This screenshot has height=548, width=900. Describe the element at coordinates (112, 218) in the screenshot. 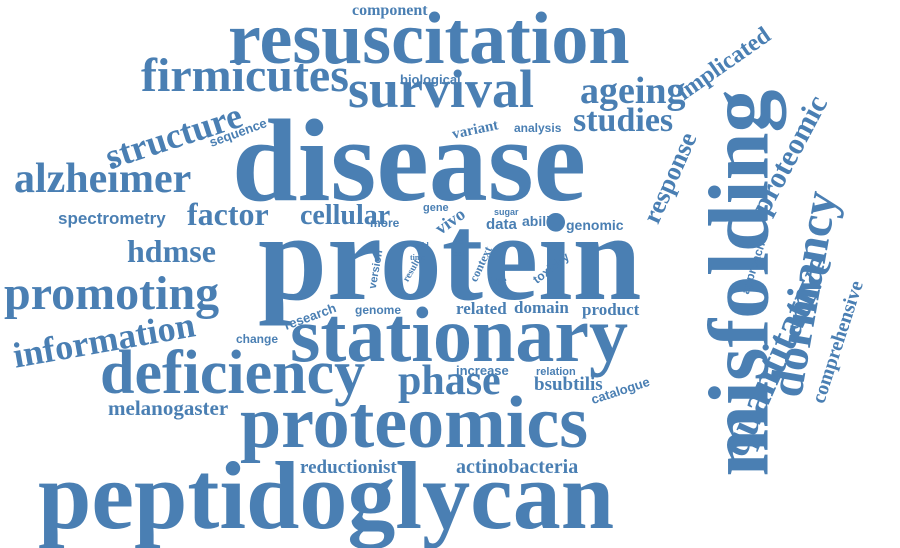

I see `word-spectrometry: spectrometry` at that location.